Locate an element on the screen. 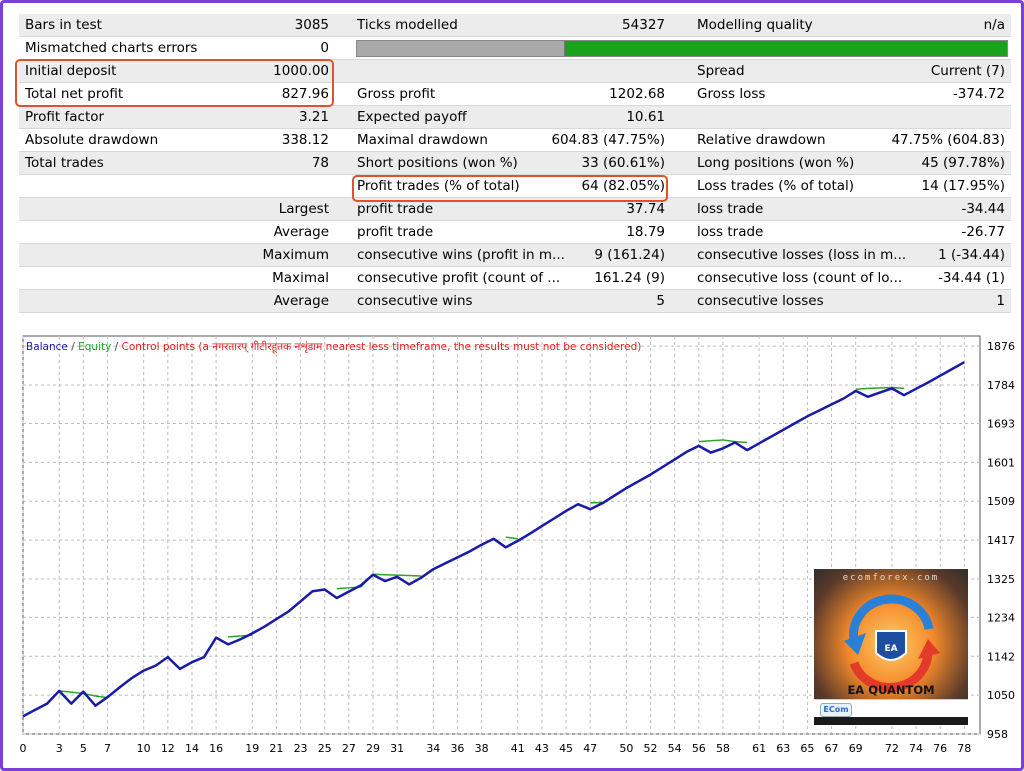 This screenshot has width=1024, height=771. report-label: consecutive losses is located at coordinates (760, 301).